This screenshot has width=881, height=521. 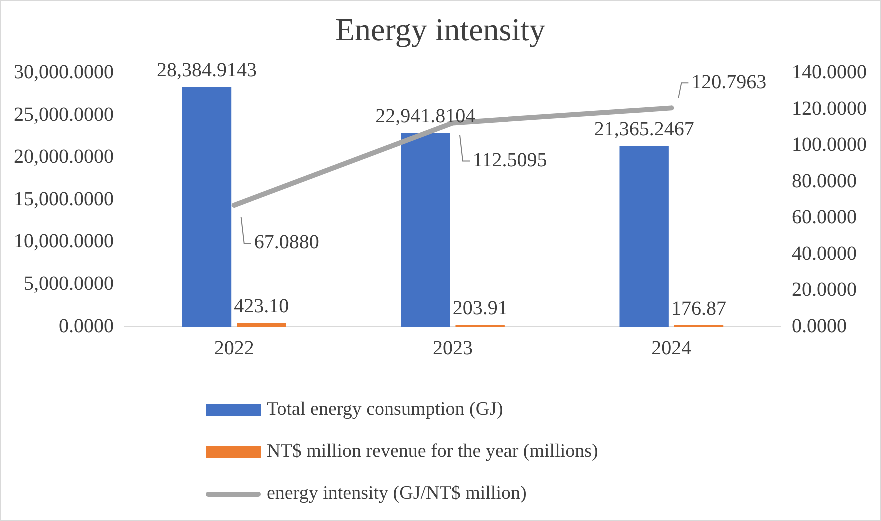 I want to click on y2-tick-label: 140.0000, so click(x=829, y=73).